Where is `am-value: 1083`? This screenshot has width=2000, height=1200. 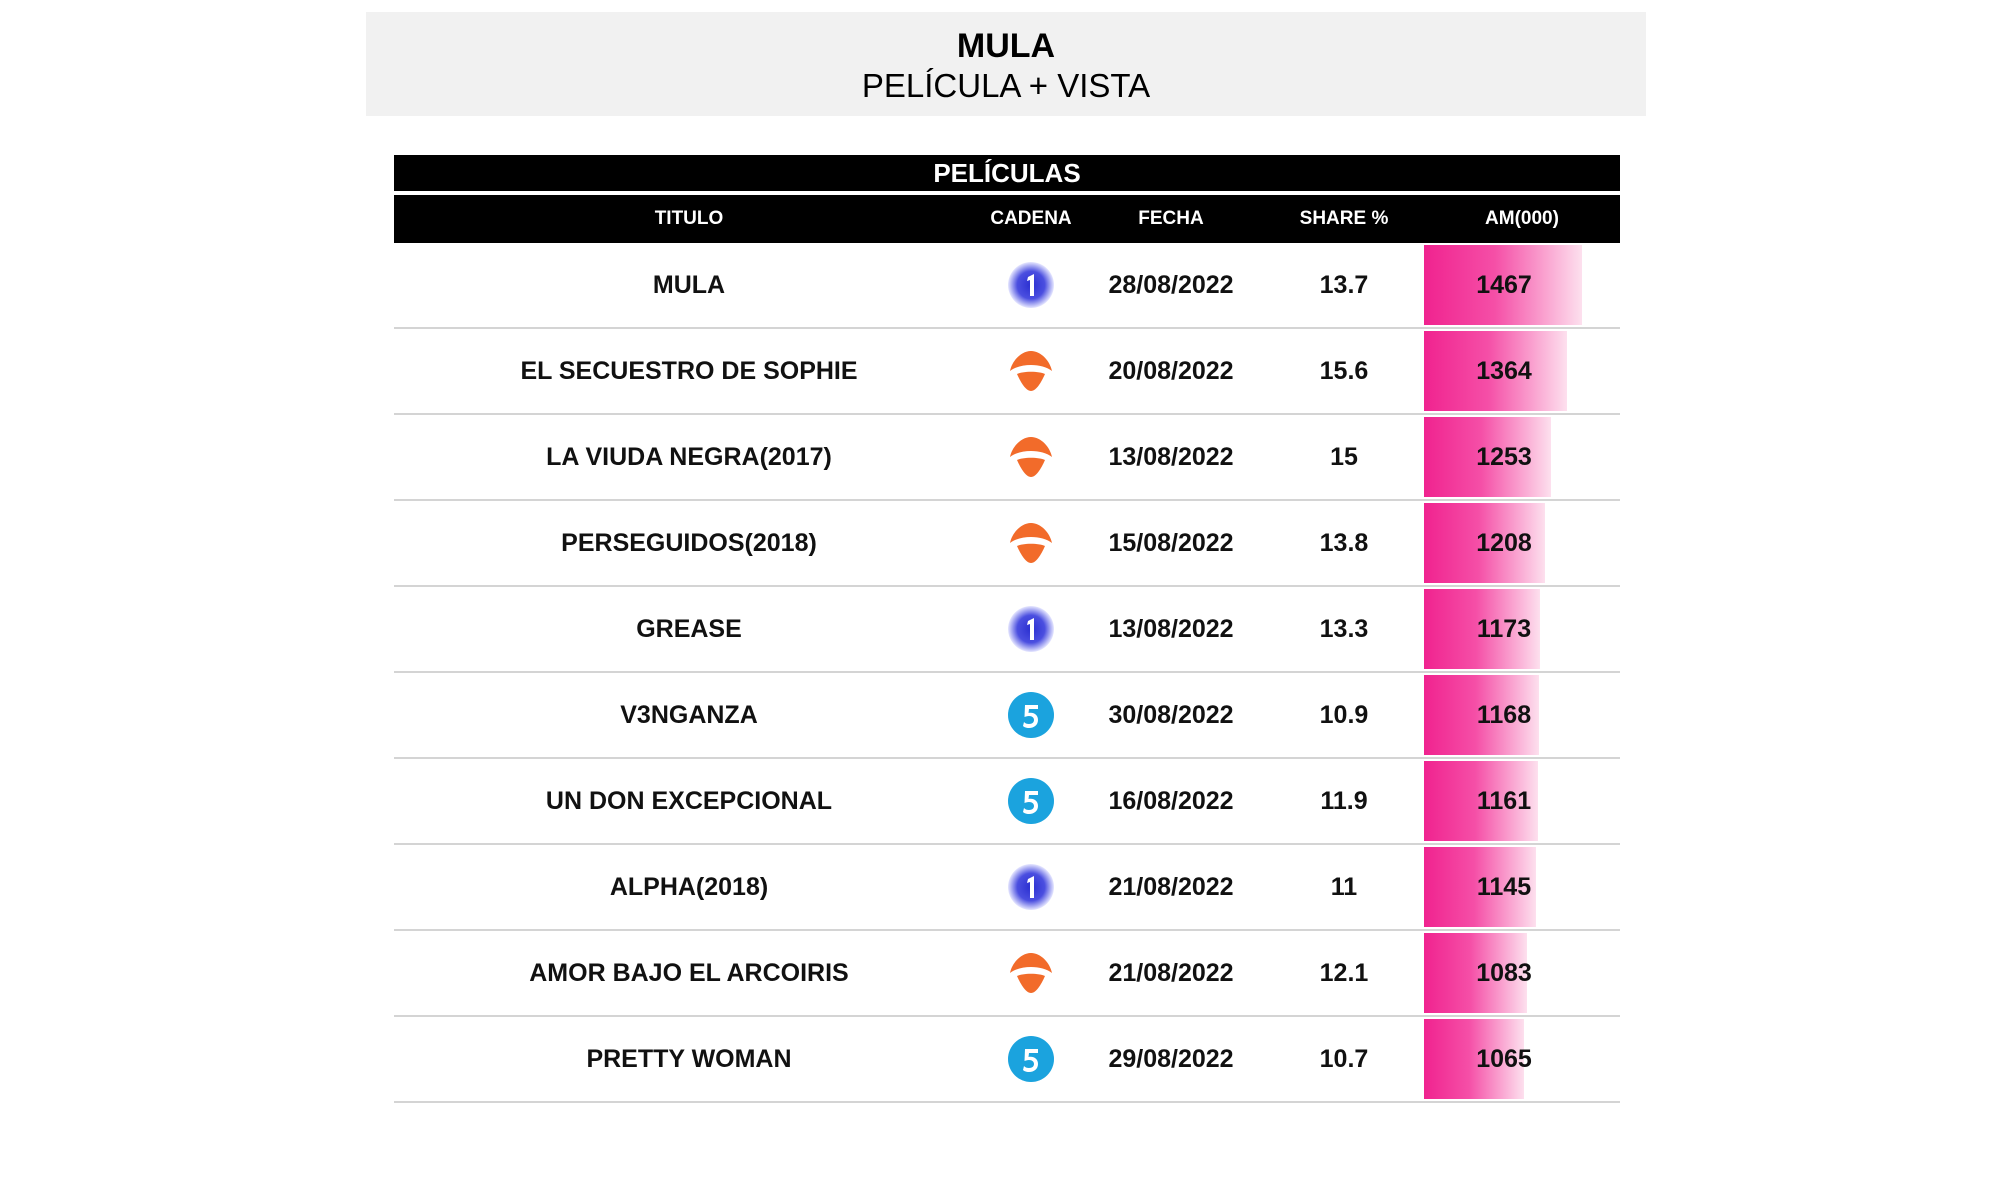 am-value: 1083 is located at coordinates (1504, 973).